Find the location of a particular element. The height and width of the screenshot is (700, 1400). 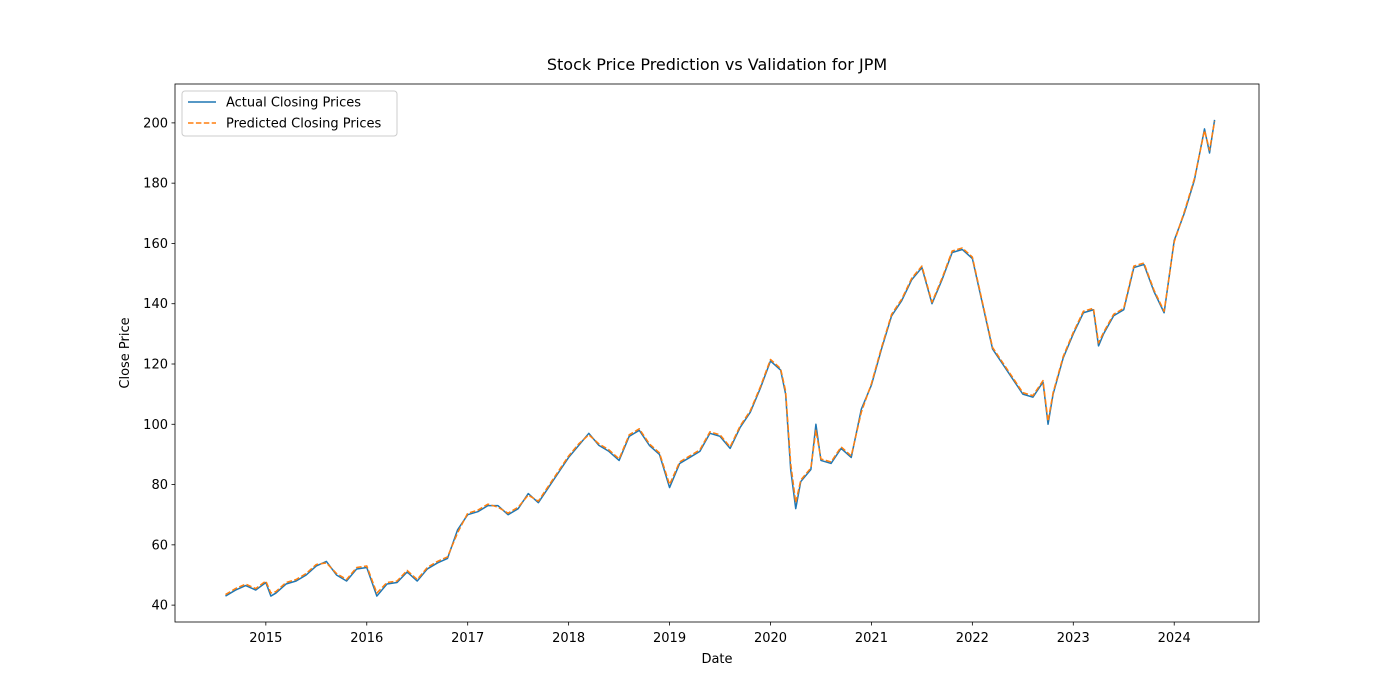

y-tick-label: 100 is located at coordinates (155, 425).